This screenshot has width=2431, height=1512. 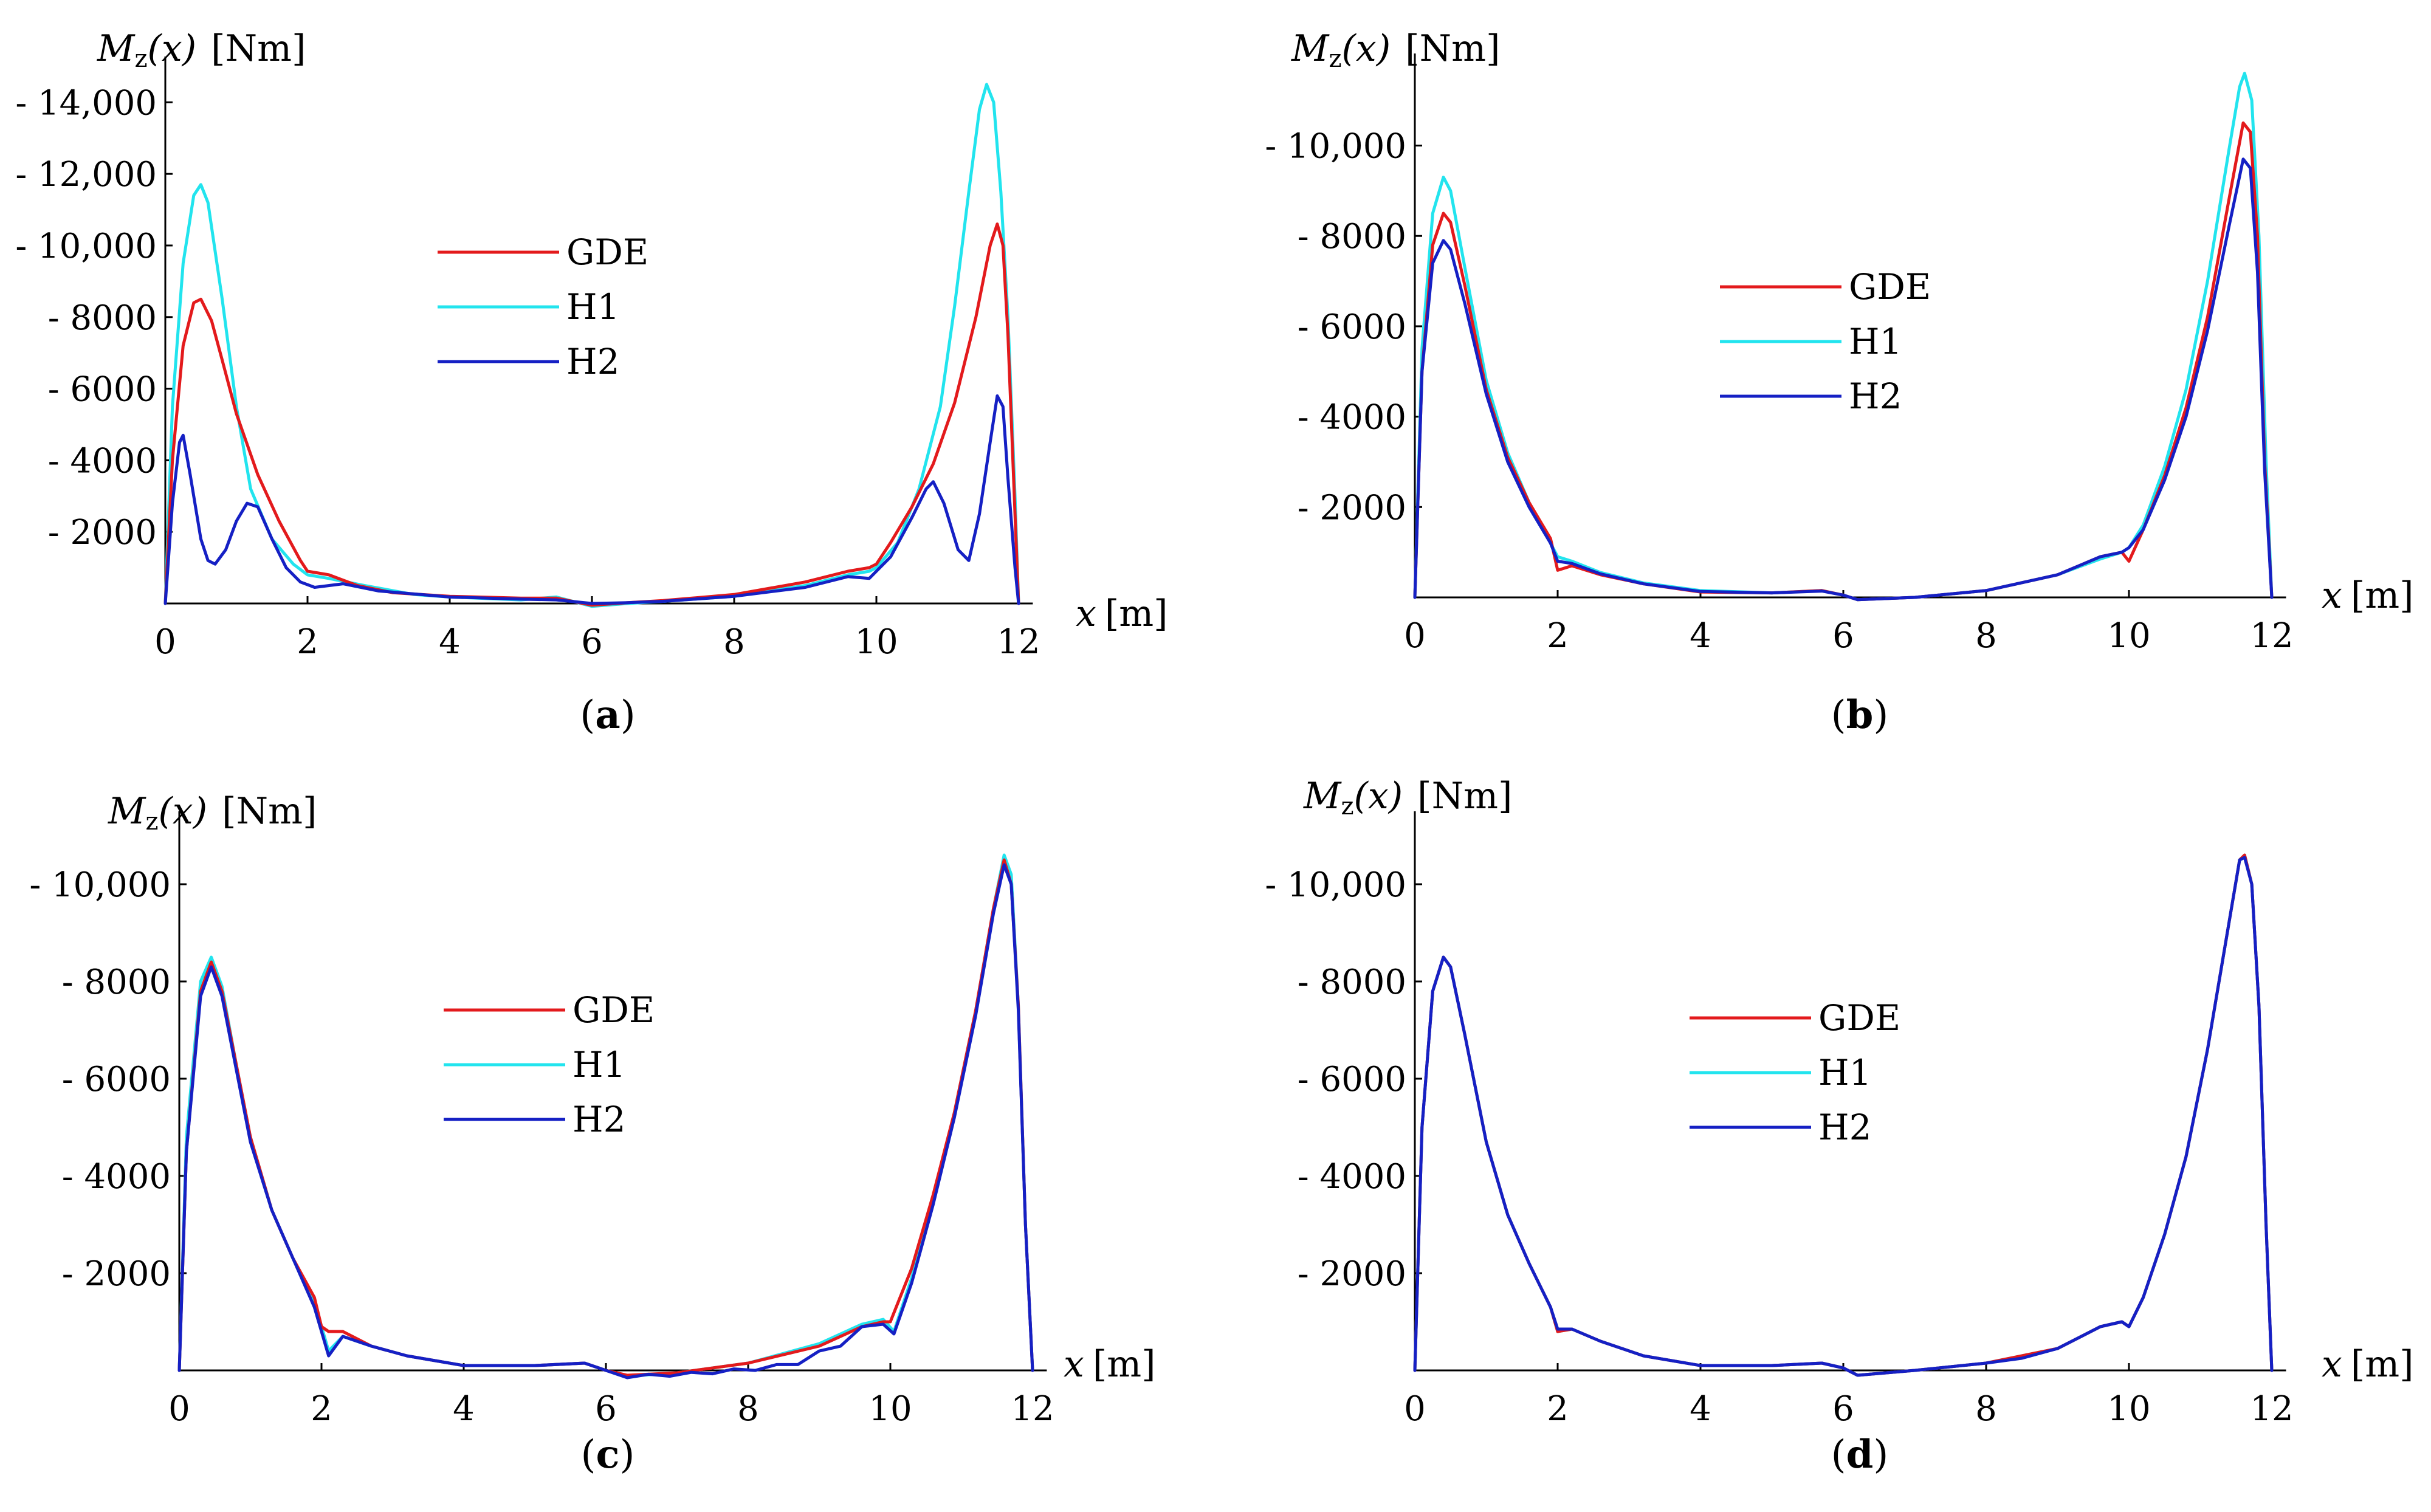 I want to click on series-line-gde, so click(x=591, y=415).